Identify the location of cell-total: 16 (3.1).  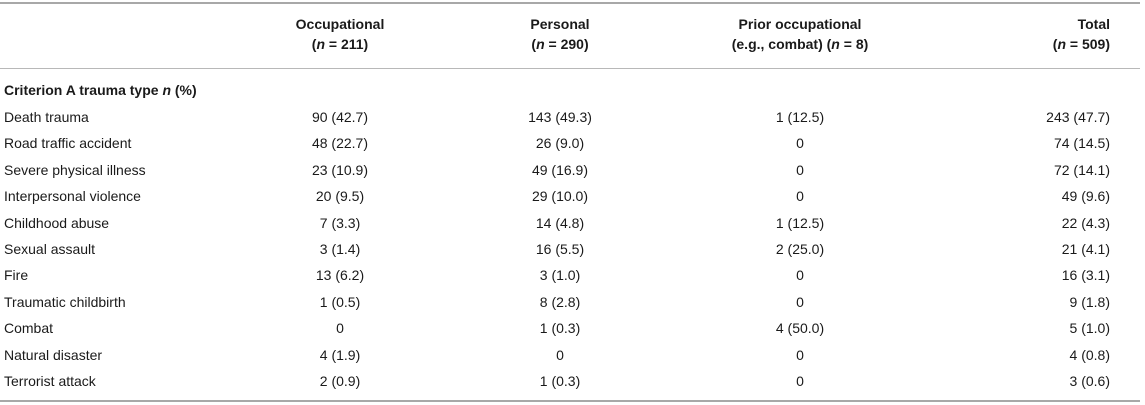
(1085, 275).